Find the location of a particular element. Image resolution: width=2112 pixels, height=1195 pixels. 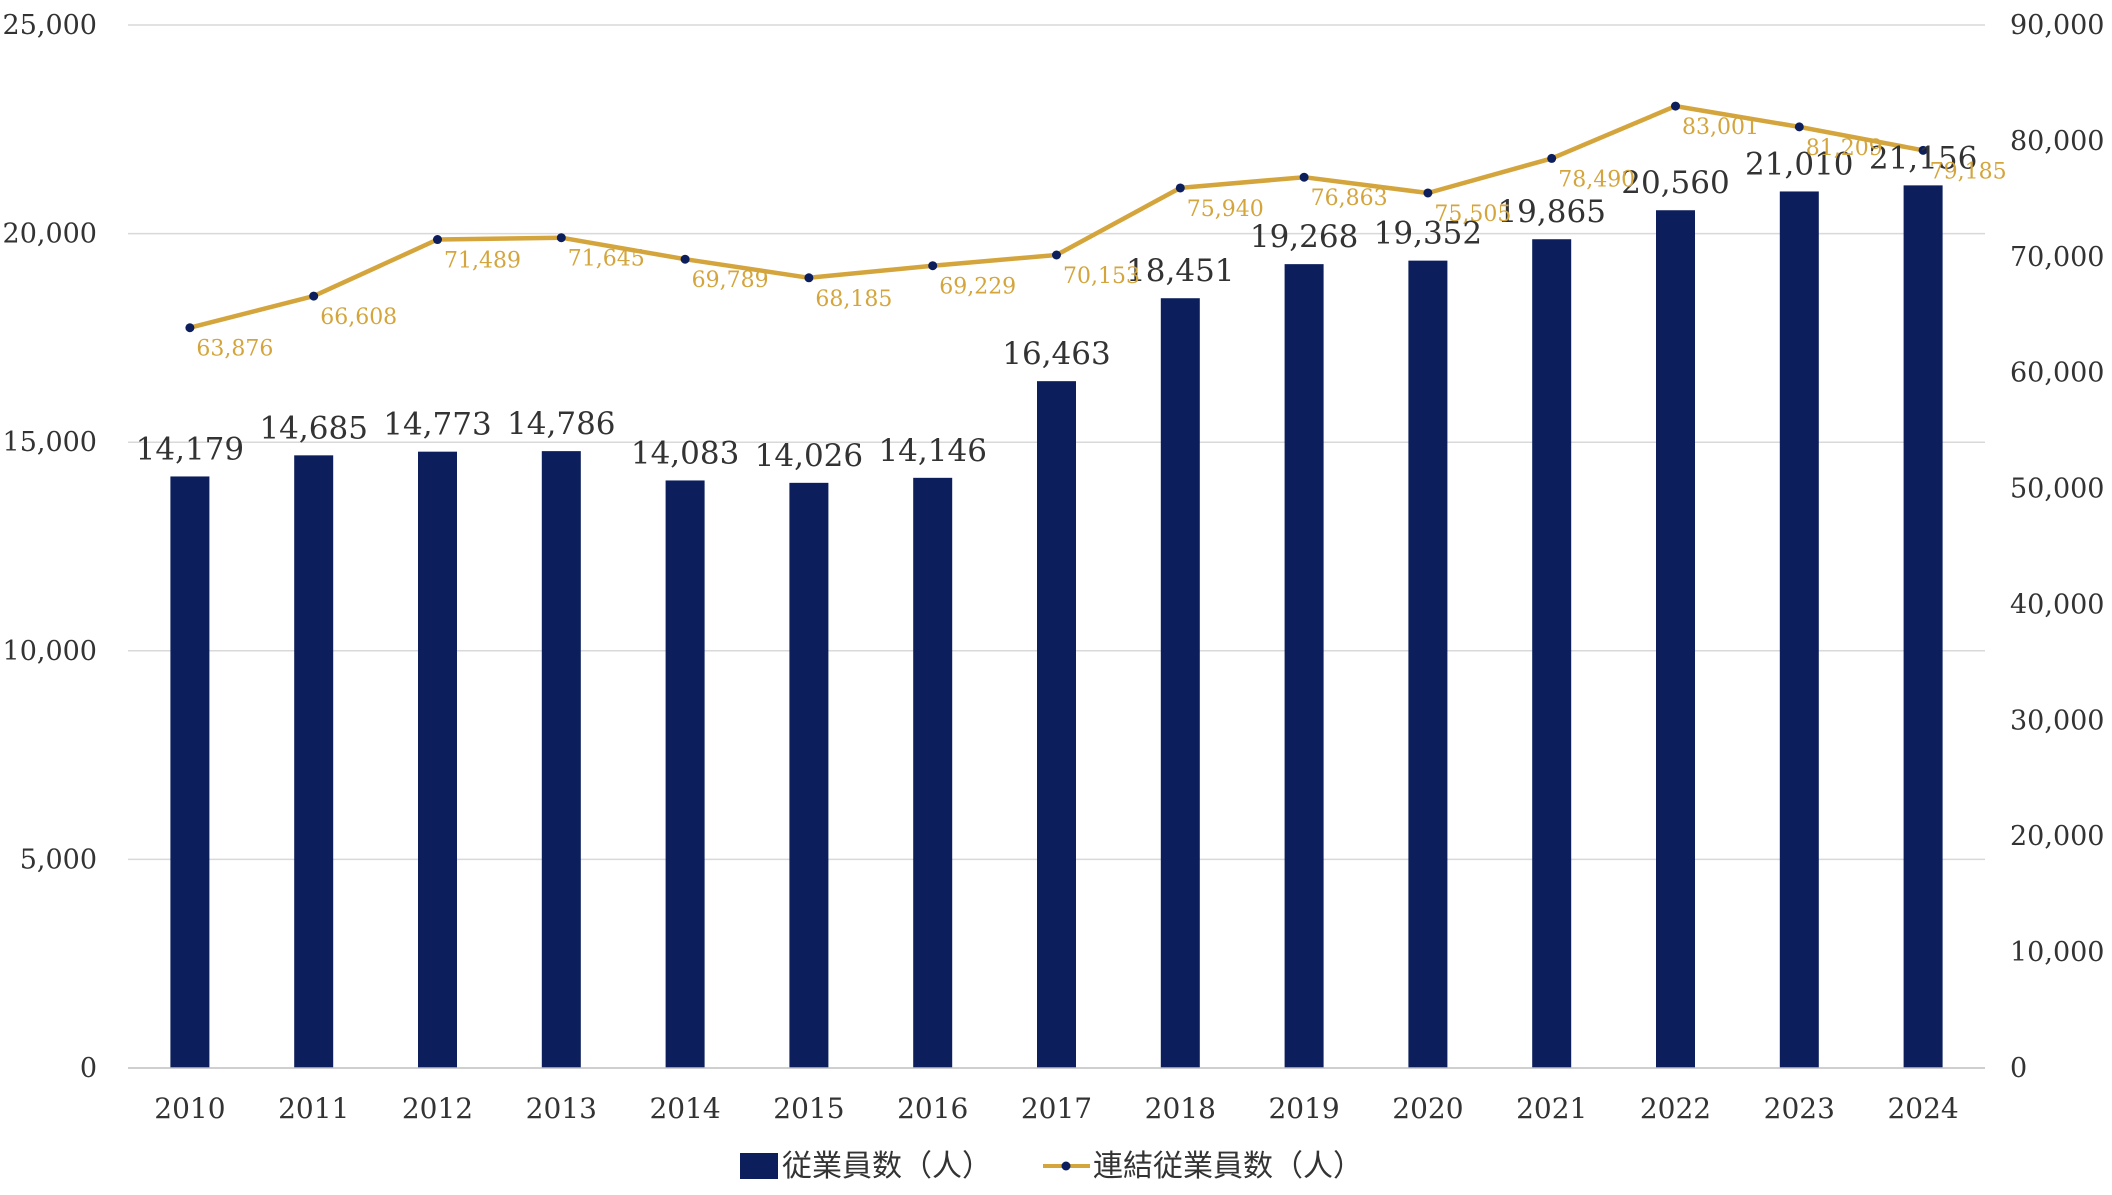

right-tick-label: 70,000 is located at coordinates (2057, 257).